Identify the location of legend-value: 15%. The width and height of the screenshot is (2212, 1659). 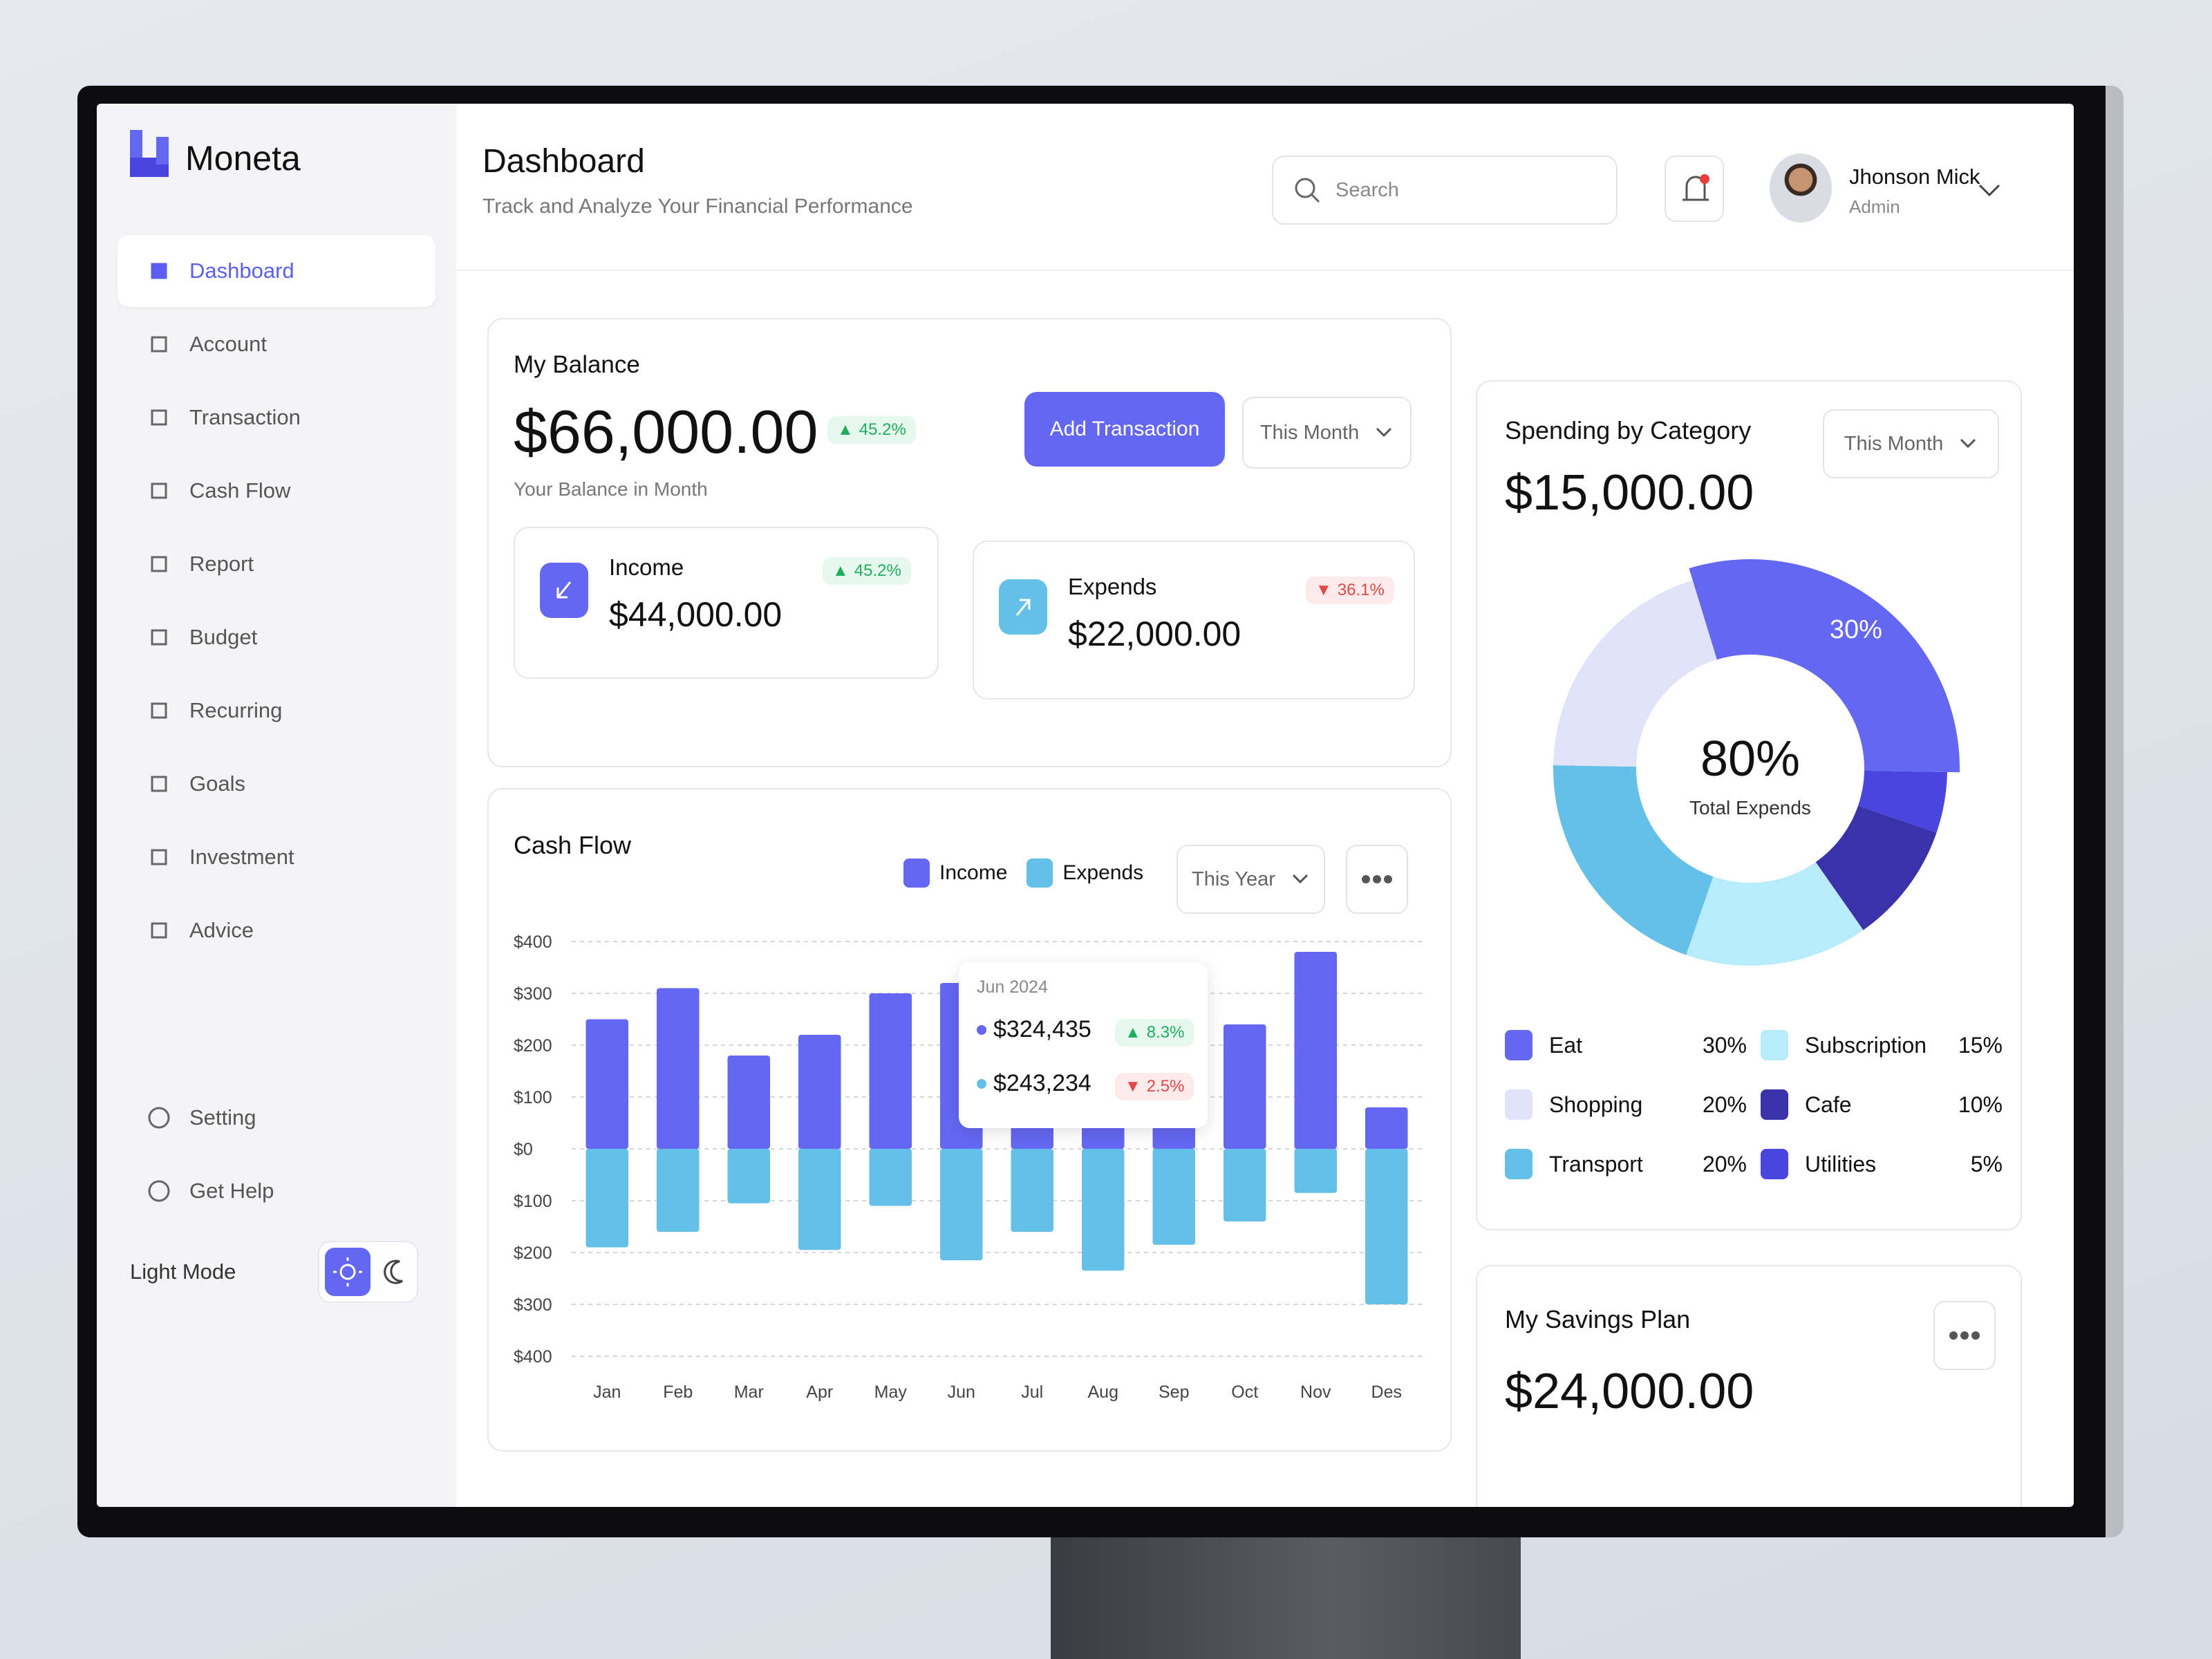
(1980, 1045).